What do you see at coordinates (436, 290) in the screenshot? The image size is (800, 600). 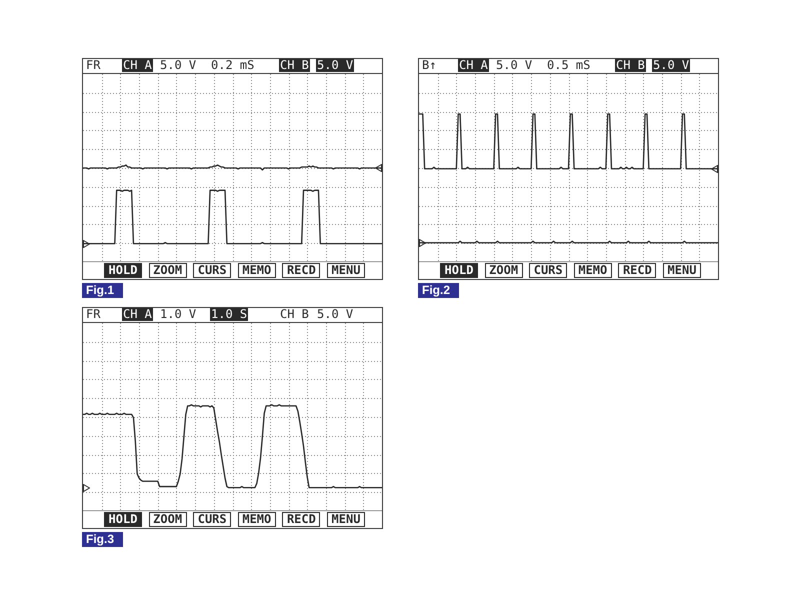 I see `text: Fig.2` at bounding box center [436, 290].